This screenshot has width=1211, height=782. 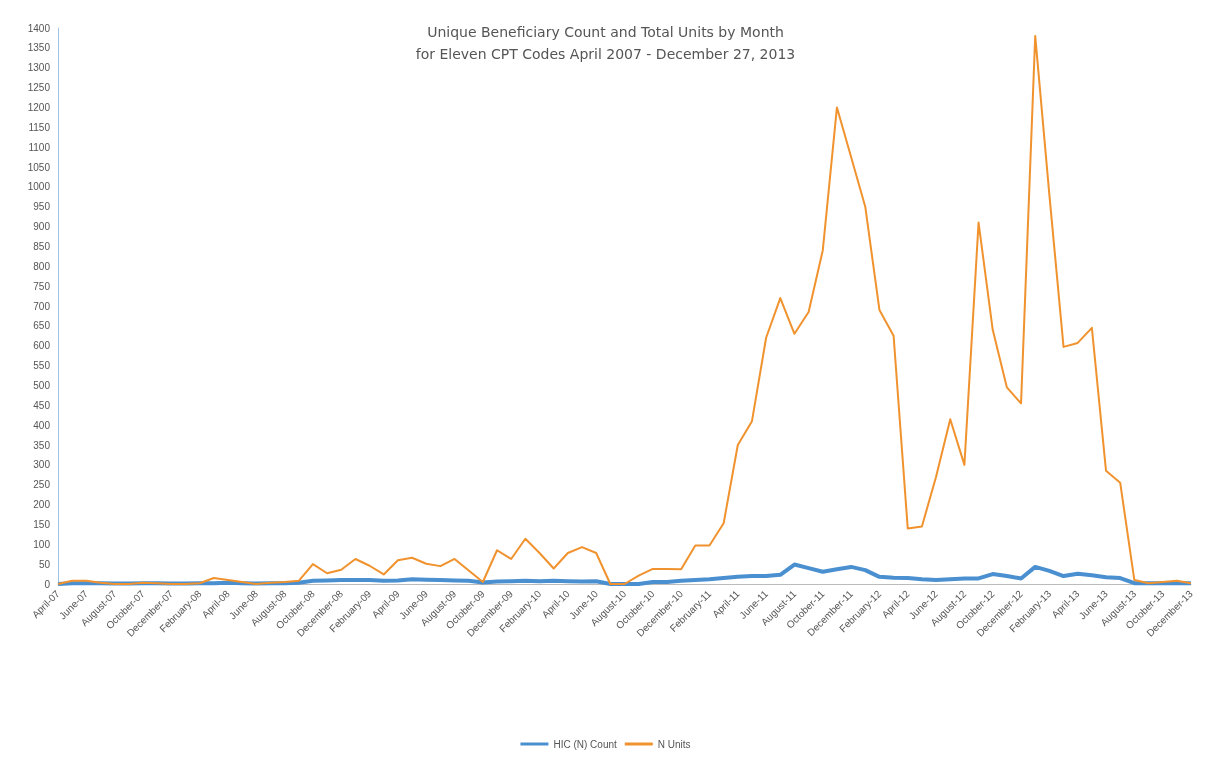 What do you see at coordinates (39, 127) in the screenshot?
I see `y-tick-label: 1150` at bounding box center [39, 127].